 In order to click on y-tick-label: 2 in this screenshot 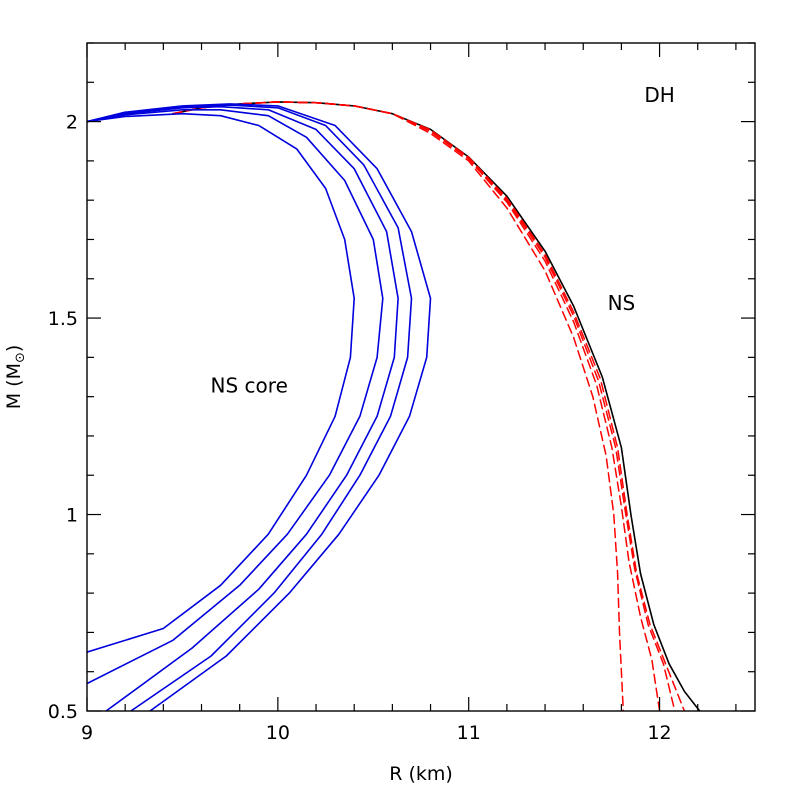, I will do `click(72, 123)`.